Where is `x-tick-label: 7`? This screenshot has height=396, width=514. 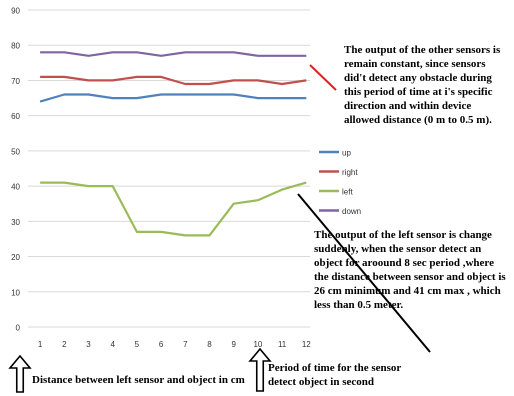
x-tick-label: 7 is located at coordinates (185, 344).